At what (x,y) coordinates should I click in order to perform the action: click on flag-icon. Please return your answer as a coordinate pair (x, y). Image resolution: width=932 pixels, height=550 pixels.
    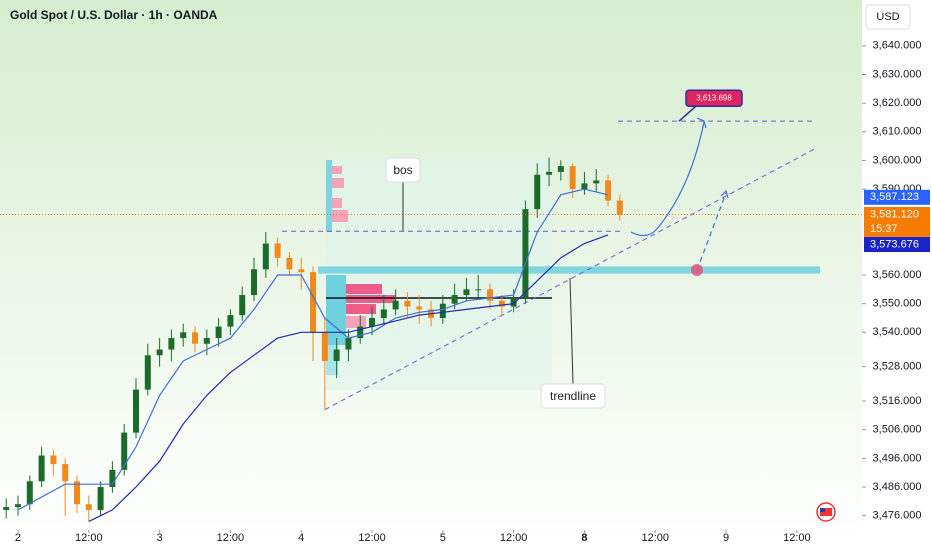
    Looking at the image, I should click on (826, 512).